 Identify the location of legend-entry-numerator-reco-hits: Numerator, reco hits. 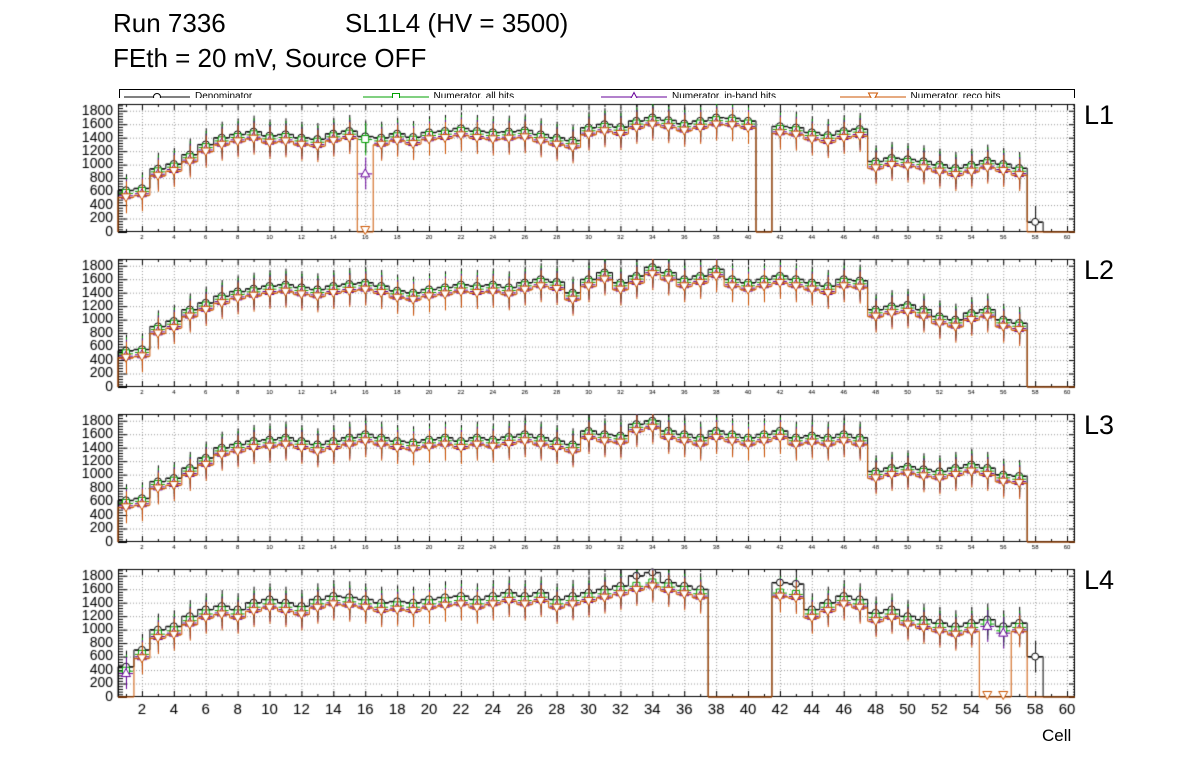
(955, 96).